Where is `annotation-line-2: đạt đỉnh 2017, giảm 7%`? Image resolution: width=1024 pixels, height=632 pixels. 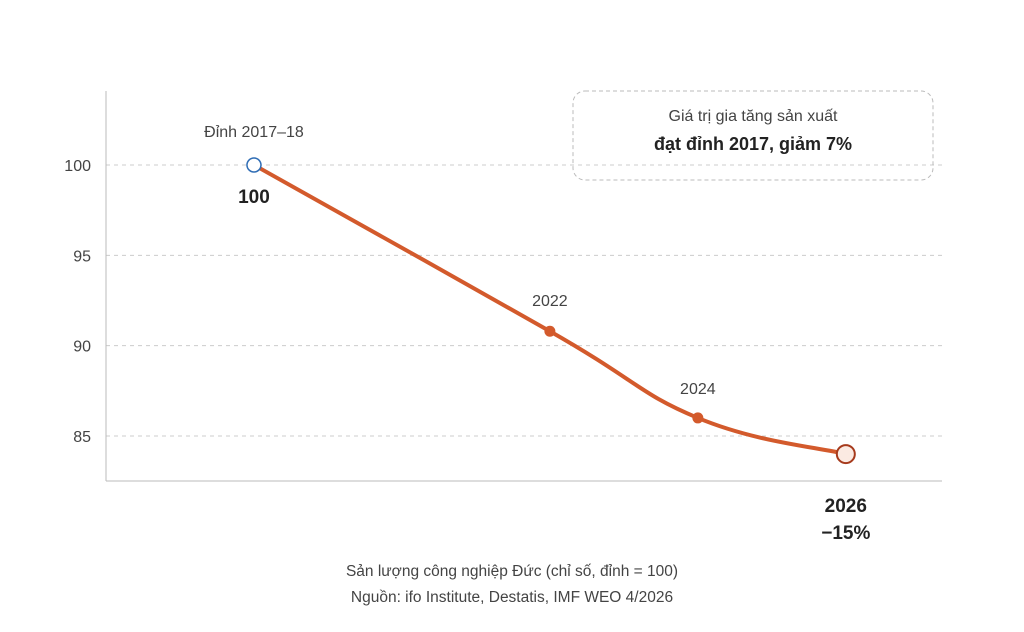
annotation-line-2: đạt đỉnh 2017, giảm 7% is located at coordinates (753, 144).